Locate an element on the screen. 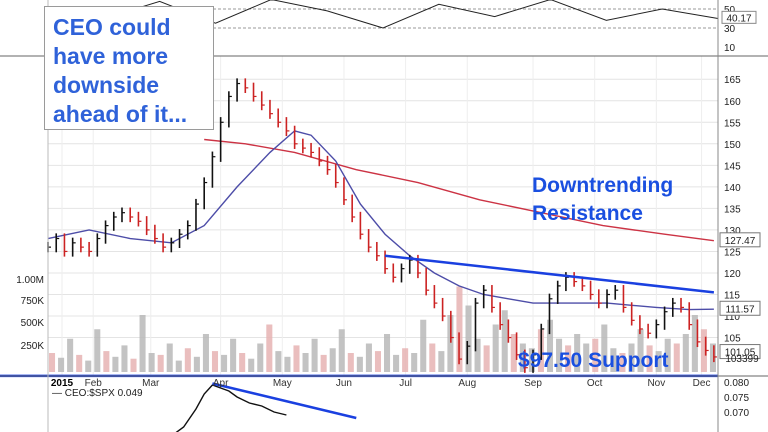 Image resolution: width=768 pixels, height=432 pixels. volume-tick-label: 1.00M is located at coordinates (30, 280).